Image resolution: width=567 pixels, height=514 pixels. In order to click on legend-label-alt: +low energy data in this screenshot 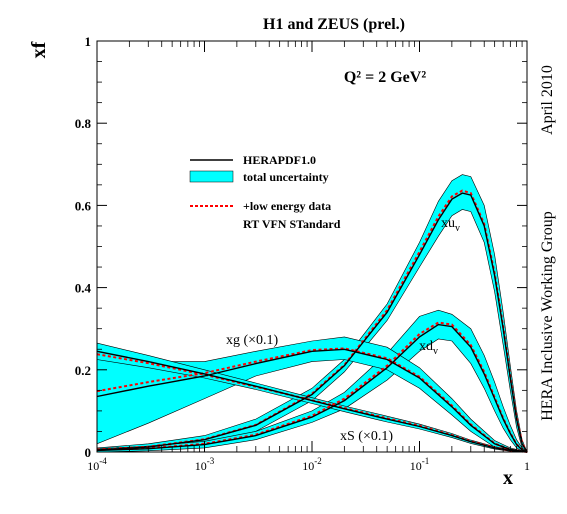, I will do `click(287, 206)`.